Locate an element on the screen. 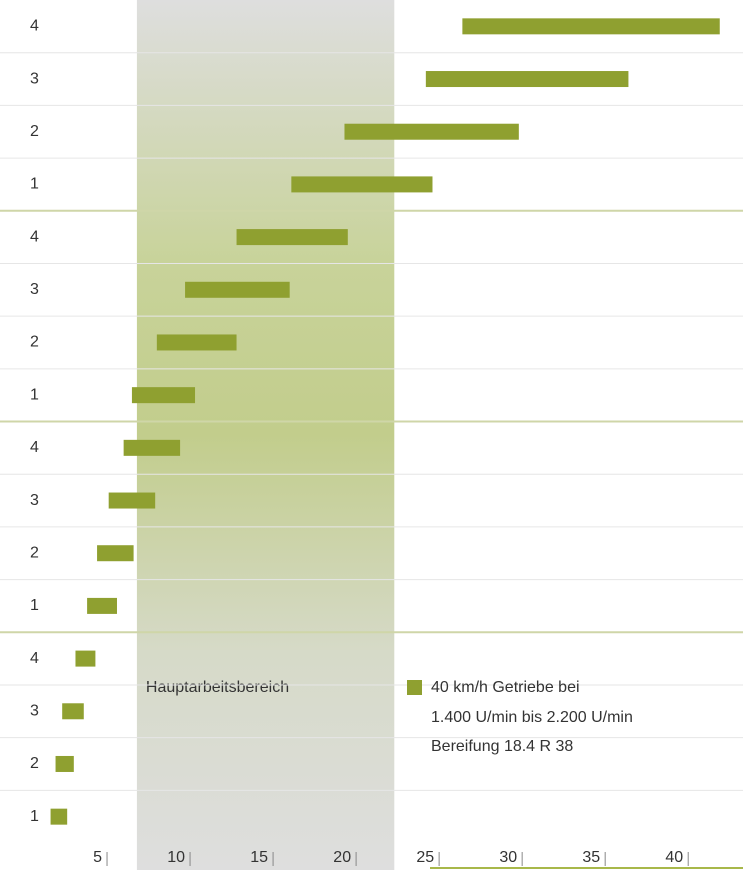  x-tick-label: 30 is located at coordinates (508, 857).